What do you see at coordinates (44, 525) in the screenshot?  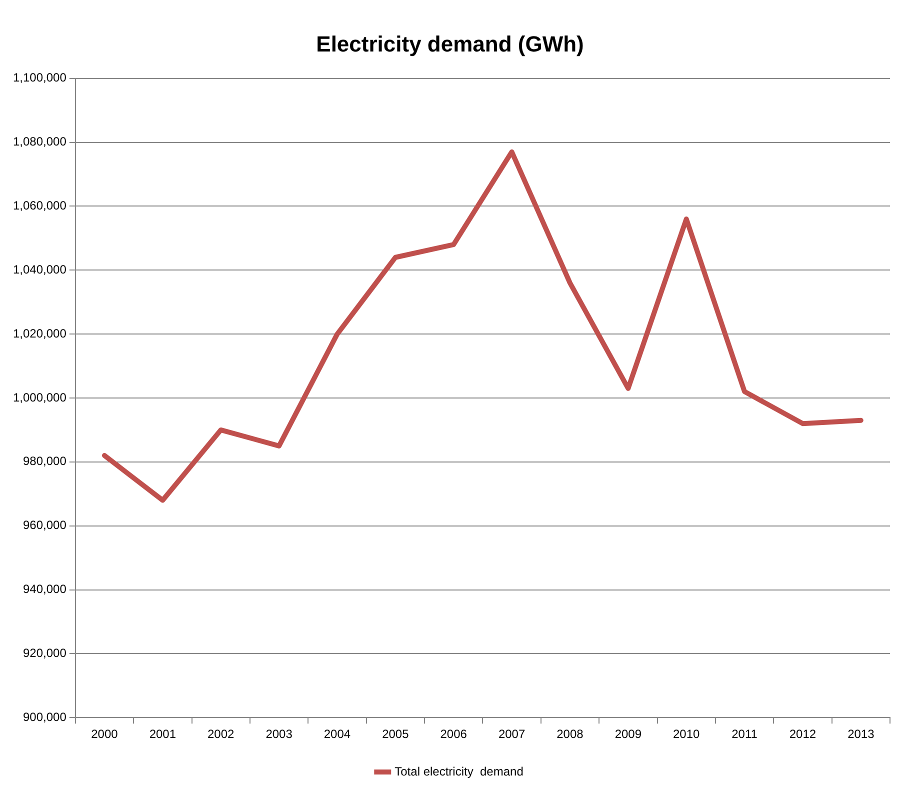 I see `y-tick-label: 960,000` at bounding box center [44, 525].